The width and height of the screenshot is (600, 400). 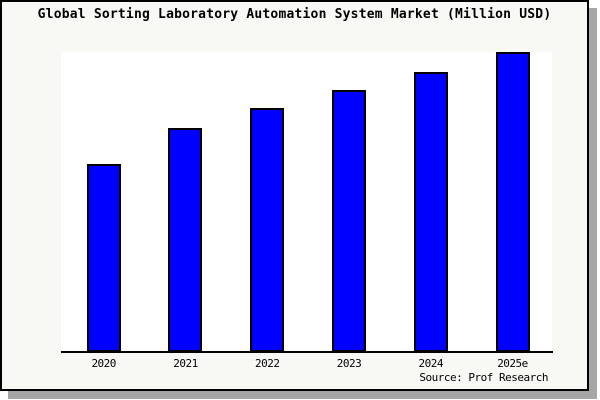 I want to click on x-tick-label-2023: 2023, so click(x=349, y=363).